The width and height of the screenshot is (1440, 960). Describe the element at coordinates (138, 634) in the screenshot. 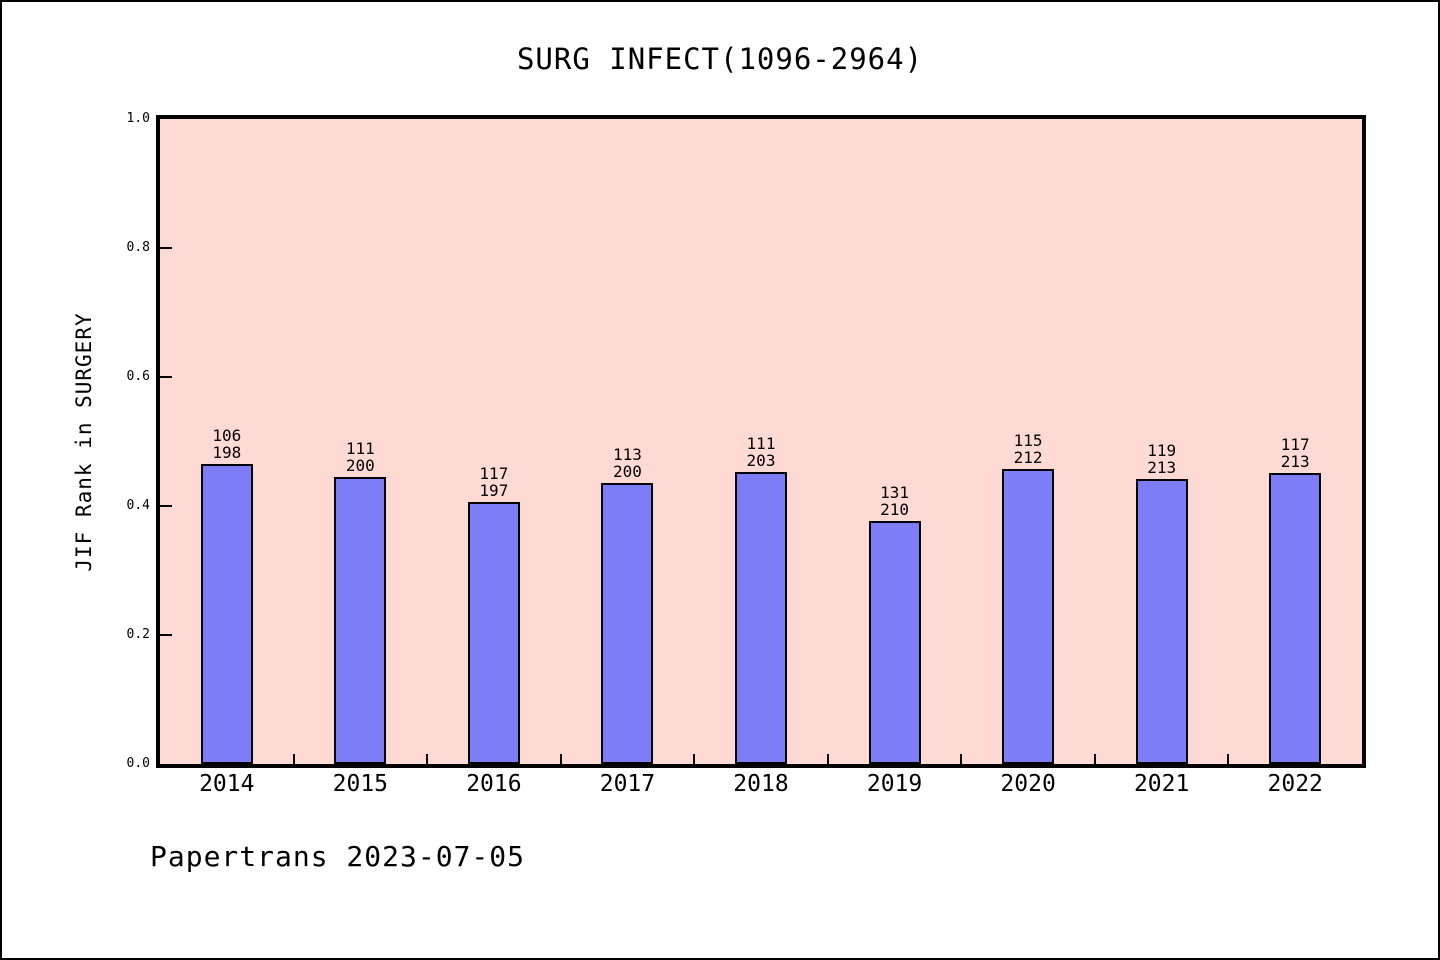

I see `y-tick-label: 0.2` at that location.